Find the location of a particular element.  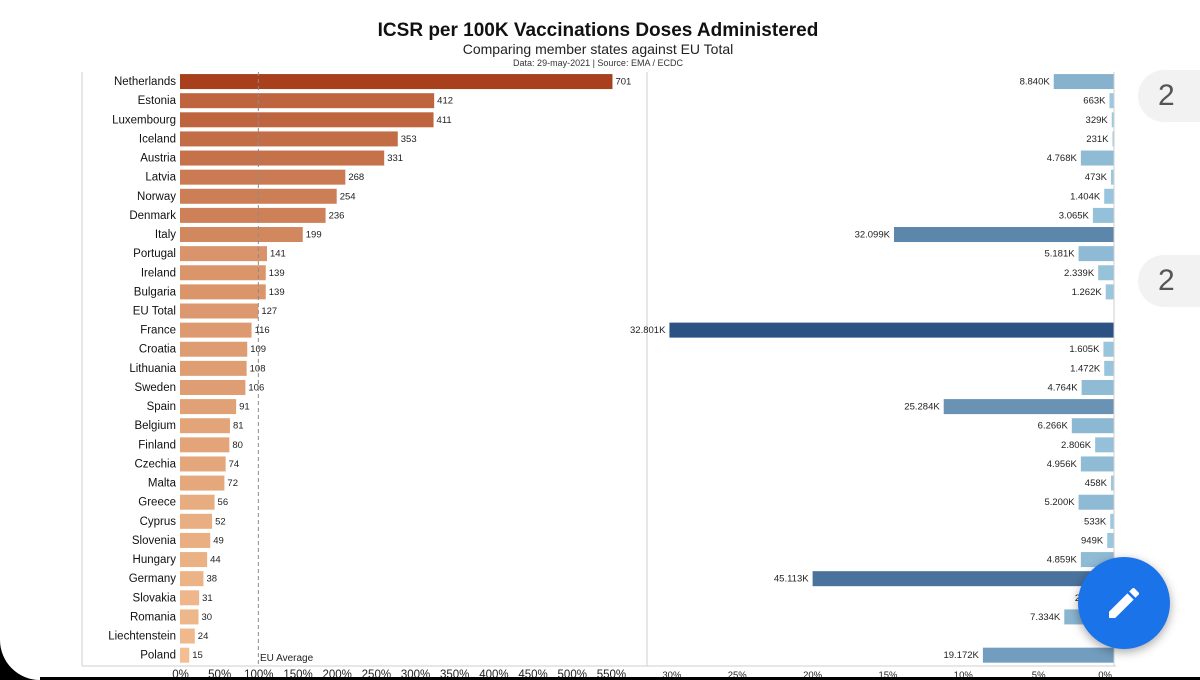

right-bar-label: 3.065K is located at coordinates (1074, 215).